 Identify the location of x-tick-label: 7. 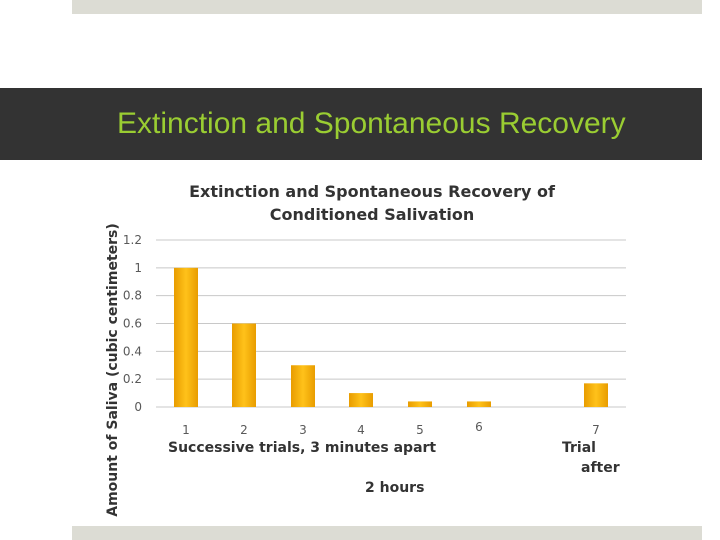
(596, 430).